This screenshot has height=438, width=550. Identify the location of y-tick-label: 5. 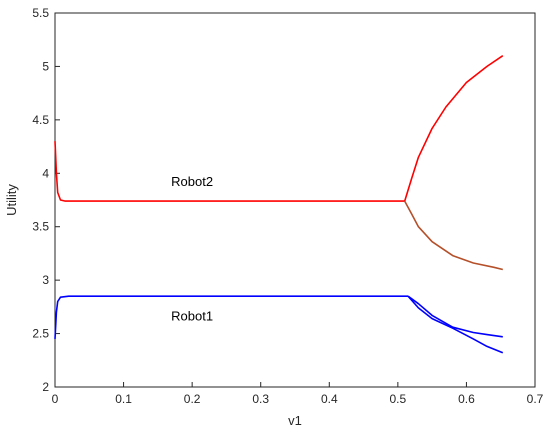
(45, 66).